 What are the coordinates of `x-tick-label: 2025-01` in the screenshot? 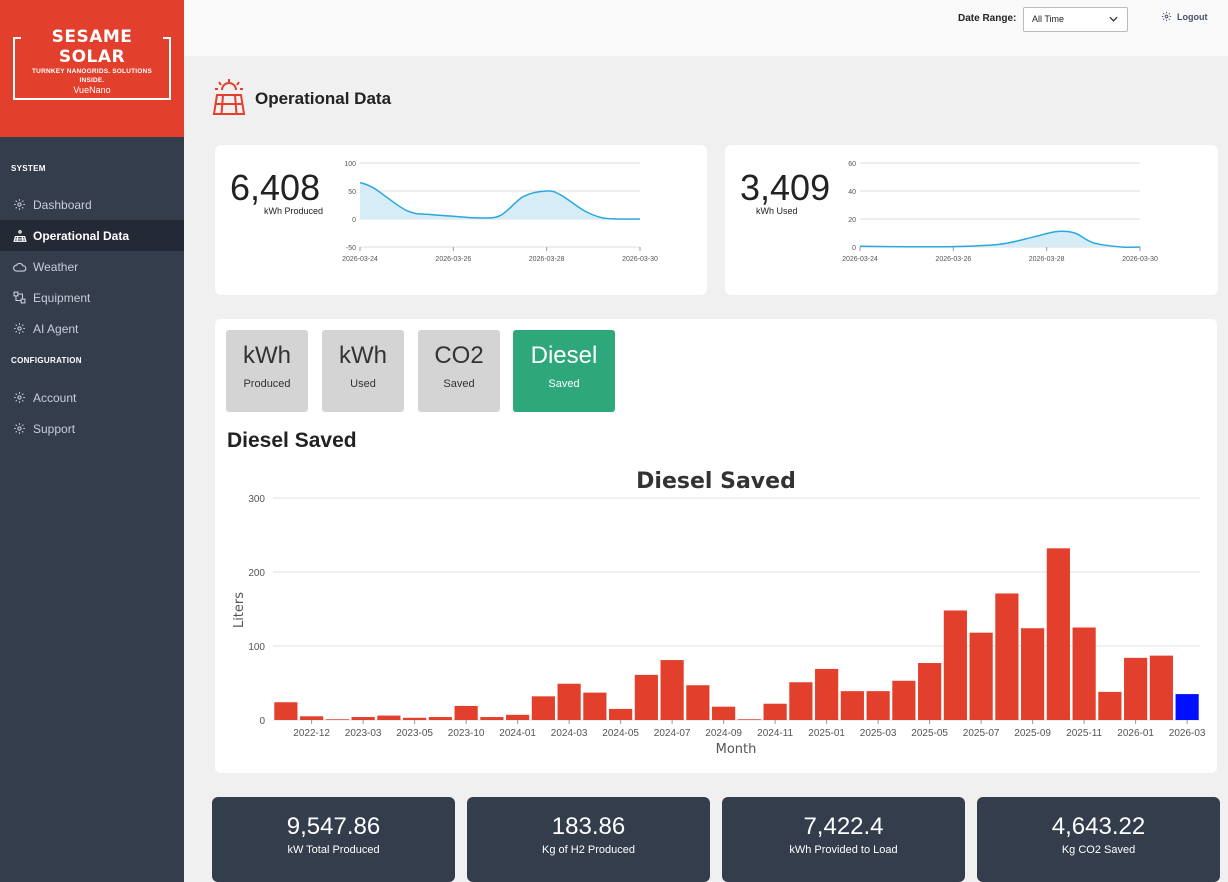 It's located at (826, 733).